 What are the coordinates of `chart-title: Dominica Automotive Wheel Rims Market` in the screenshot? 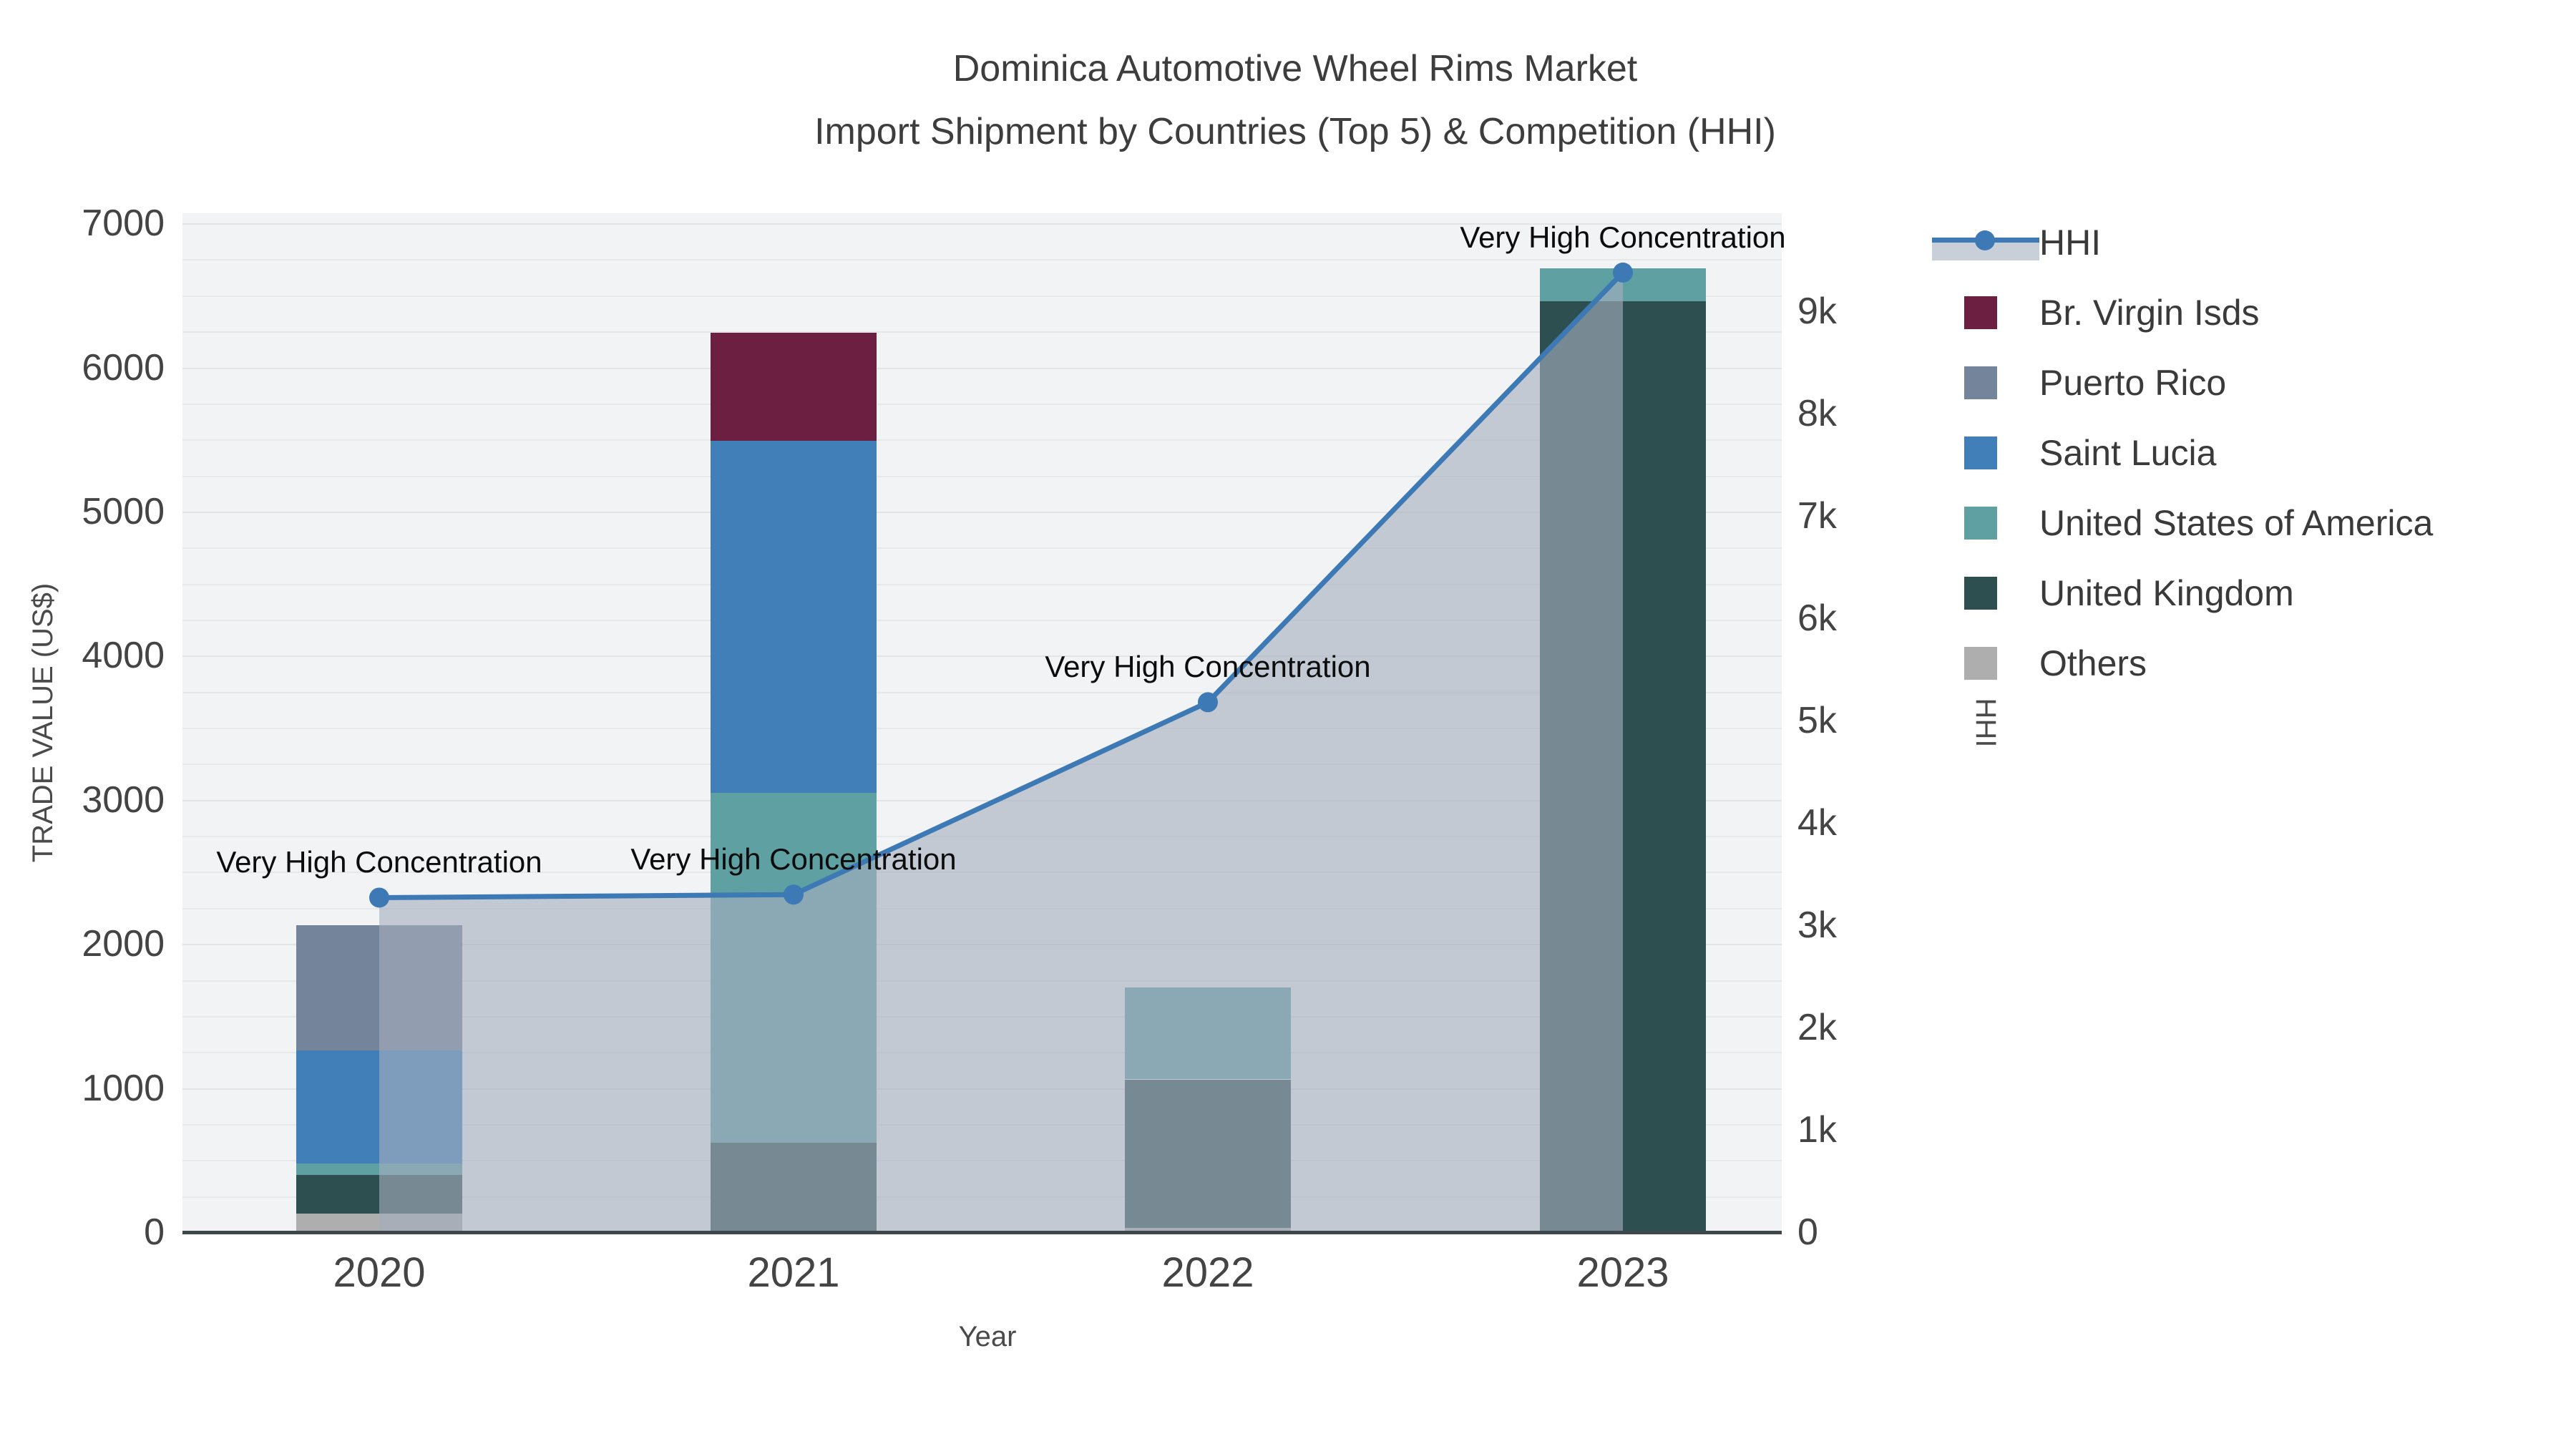 It's located at (1295, 68).